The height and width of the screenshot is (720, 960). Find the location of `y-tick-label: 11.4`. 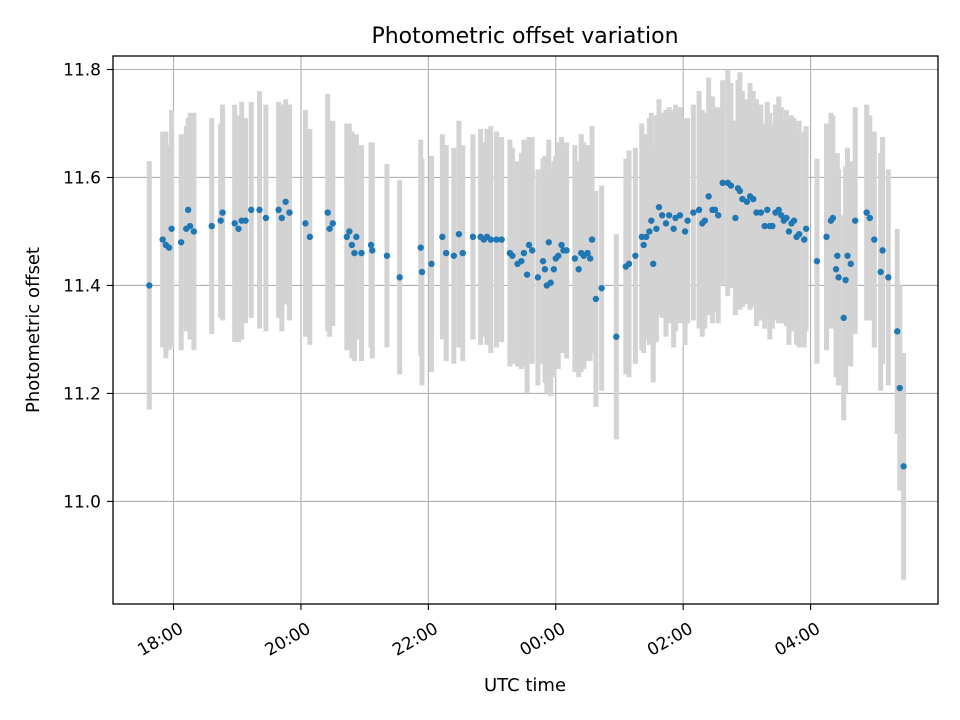

y-tick-label: 11.4 is located at coordinates (82, 286).